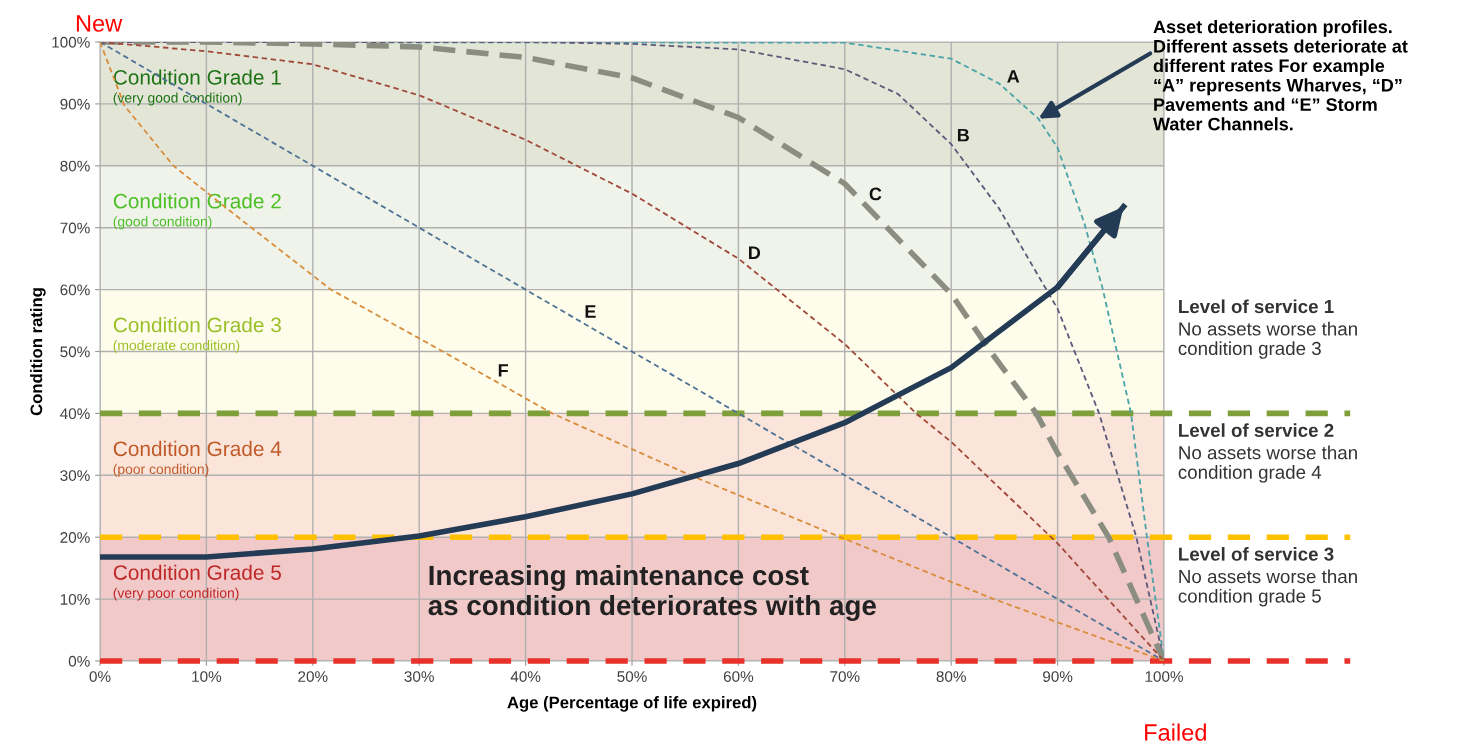  Describe the element at coordinates (652, 592) in the screenshot. I see `annotation: Increasing maintenance cost as condition deteriorates with age` at that location.